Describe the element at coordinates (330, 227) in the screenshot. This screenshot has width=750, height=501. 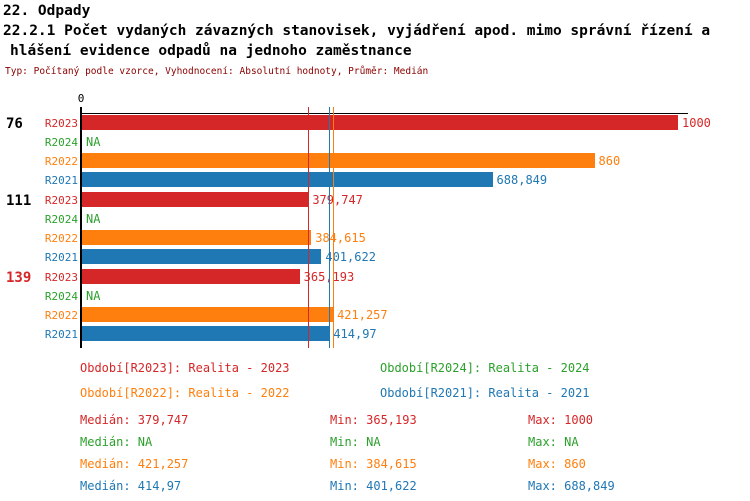
I see `median-line-r2021` at that location.